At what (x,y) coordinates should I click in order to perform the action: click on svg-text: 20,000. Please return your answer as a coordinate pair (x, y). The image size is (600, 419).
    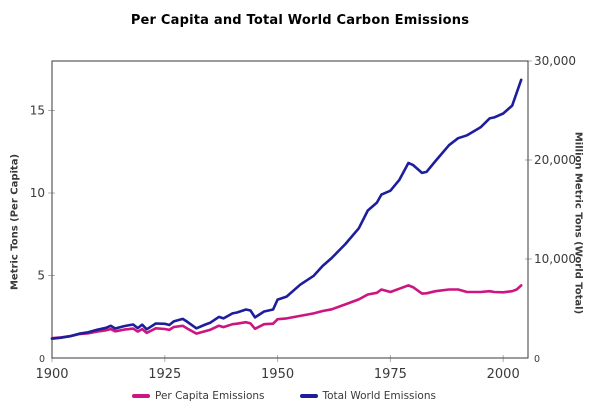
    Looking at the image, I should click on (555, 160).